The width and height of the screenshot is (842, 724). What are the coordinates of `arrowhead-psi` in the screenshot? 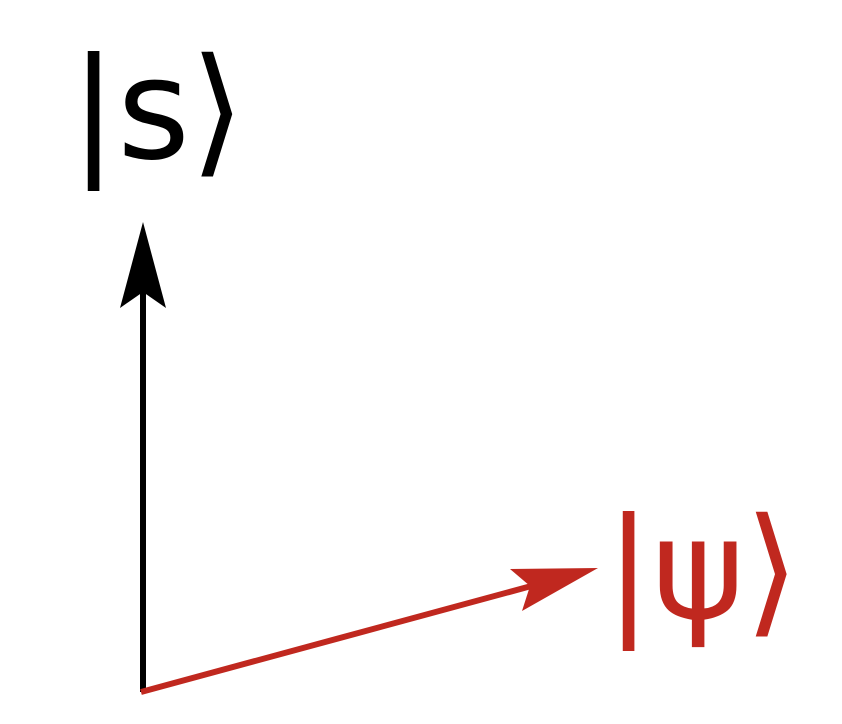 It's located at (554, 589).